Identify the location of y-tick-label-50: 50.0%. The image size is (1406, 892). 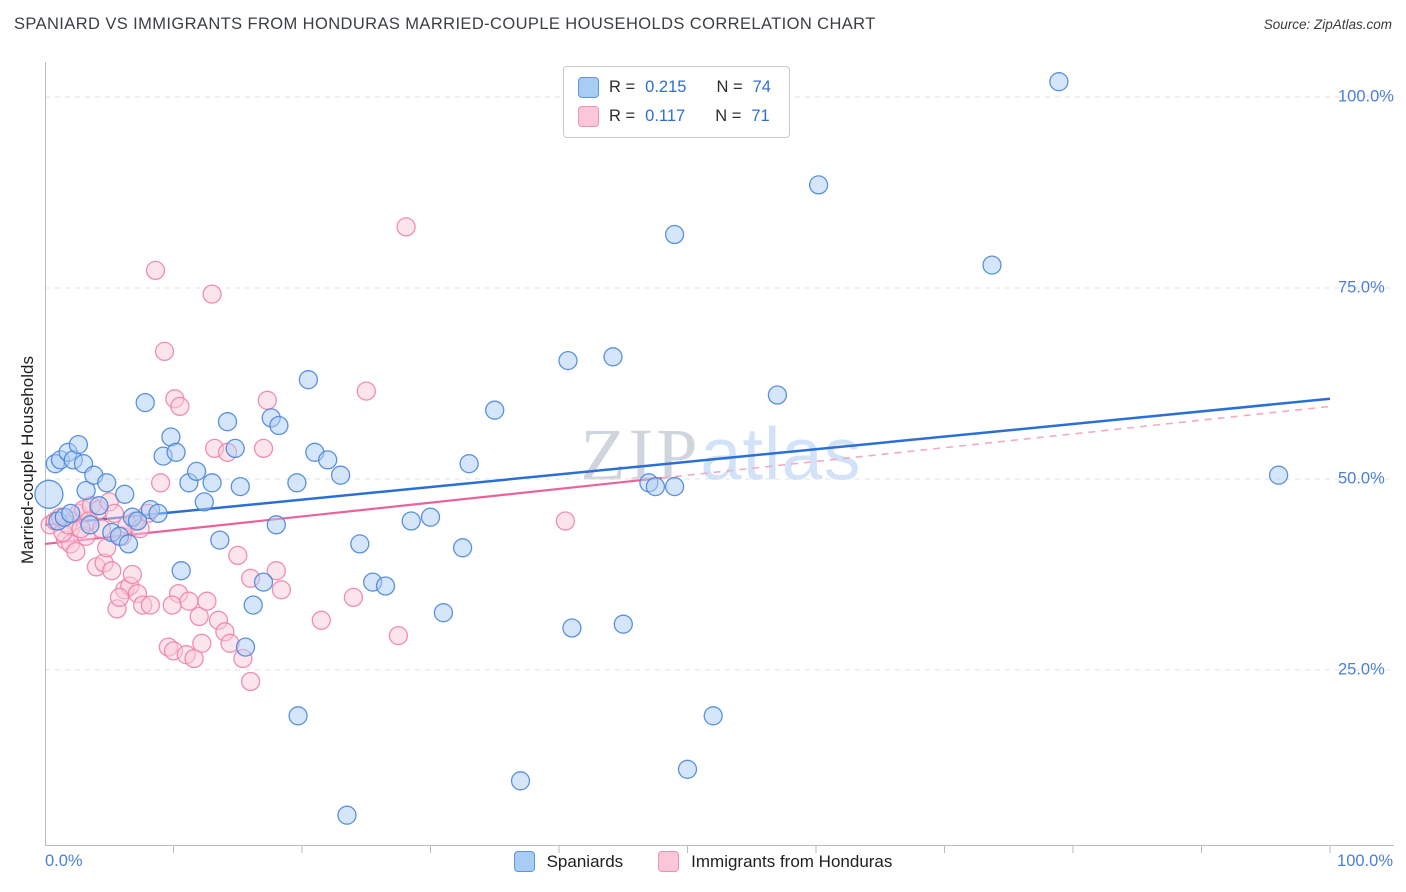
(1361, 478).